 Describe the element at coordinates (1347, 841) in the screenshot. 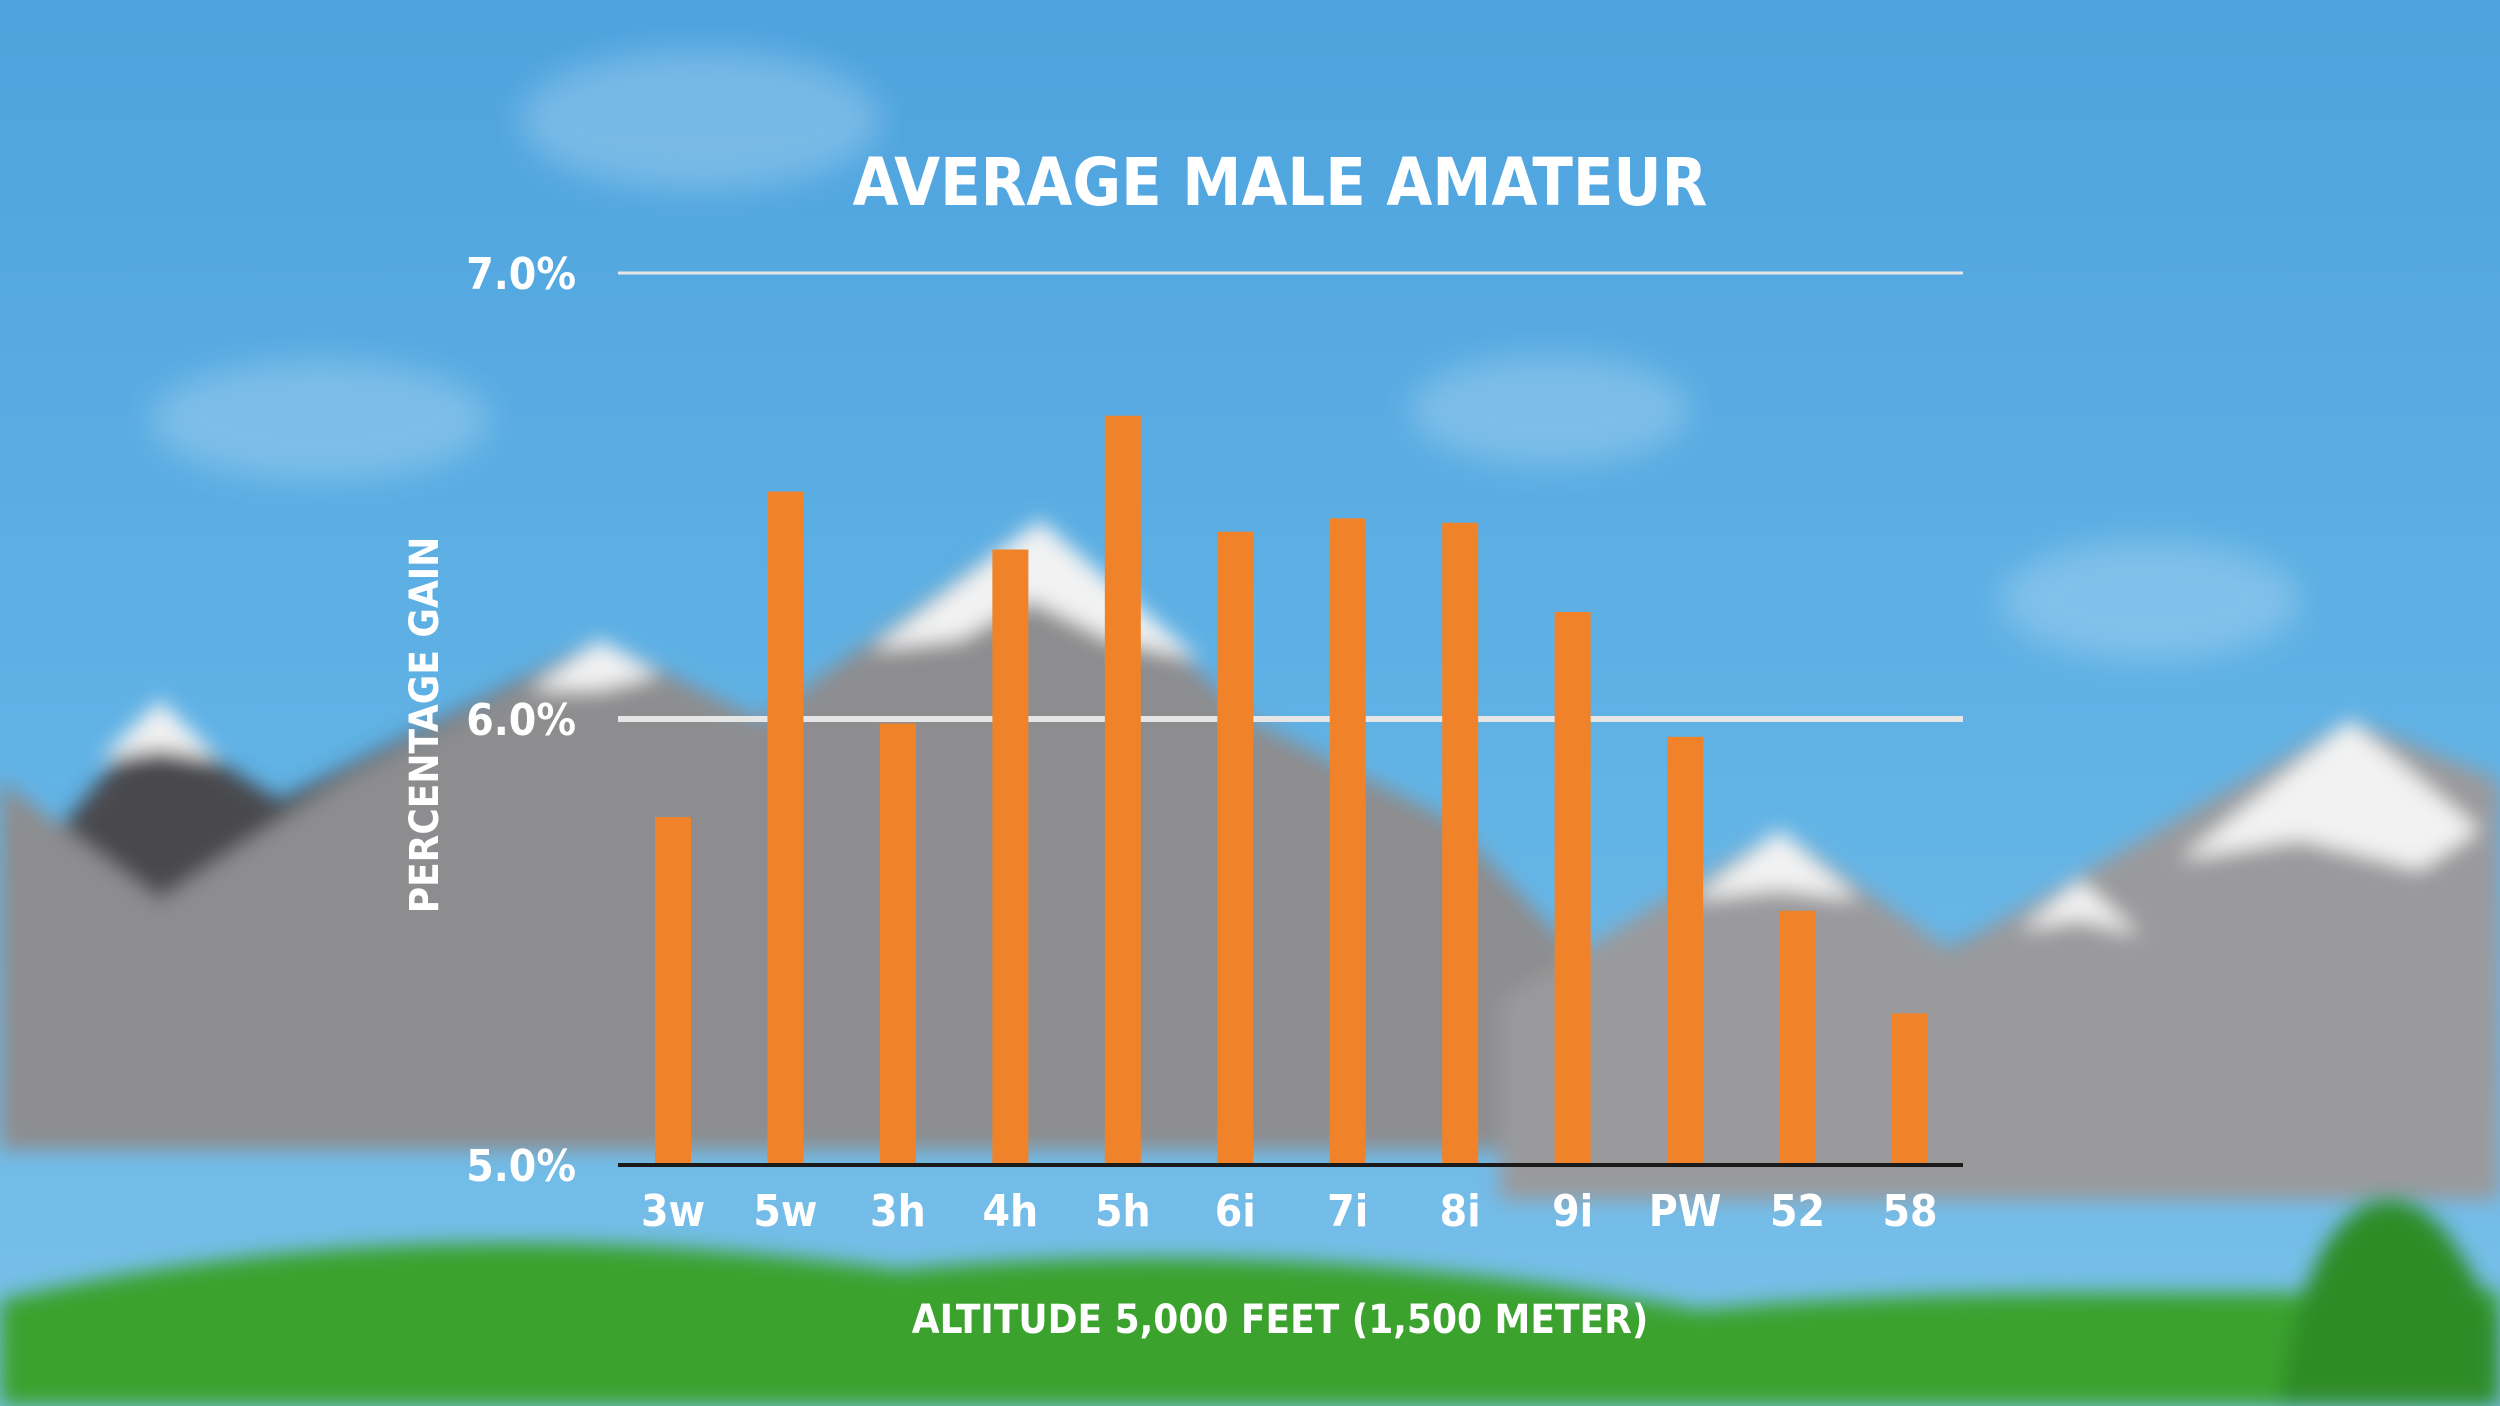

I see `bar-7i` at that location.